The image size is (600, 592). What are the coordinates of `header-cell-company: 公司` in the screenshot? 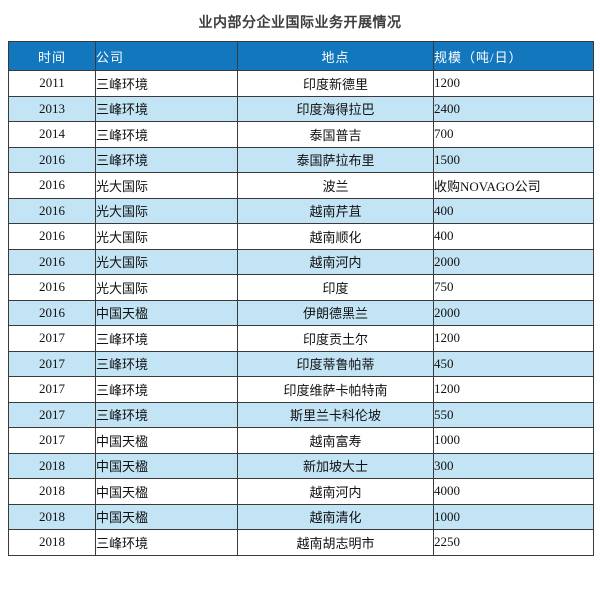 It's located at (166, 56).